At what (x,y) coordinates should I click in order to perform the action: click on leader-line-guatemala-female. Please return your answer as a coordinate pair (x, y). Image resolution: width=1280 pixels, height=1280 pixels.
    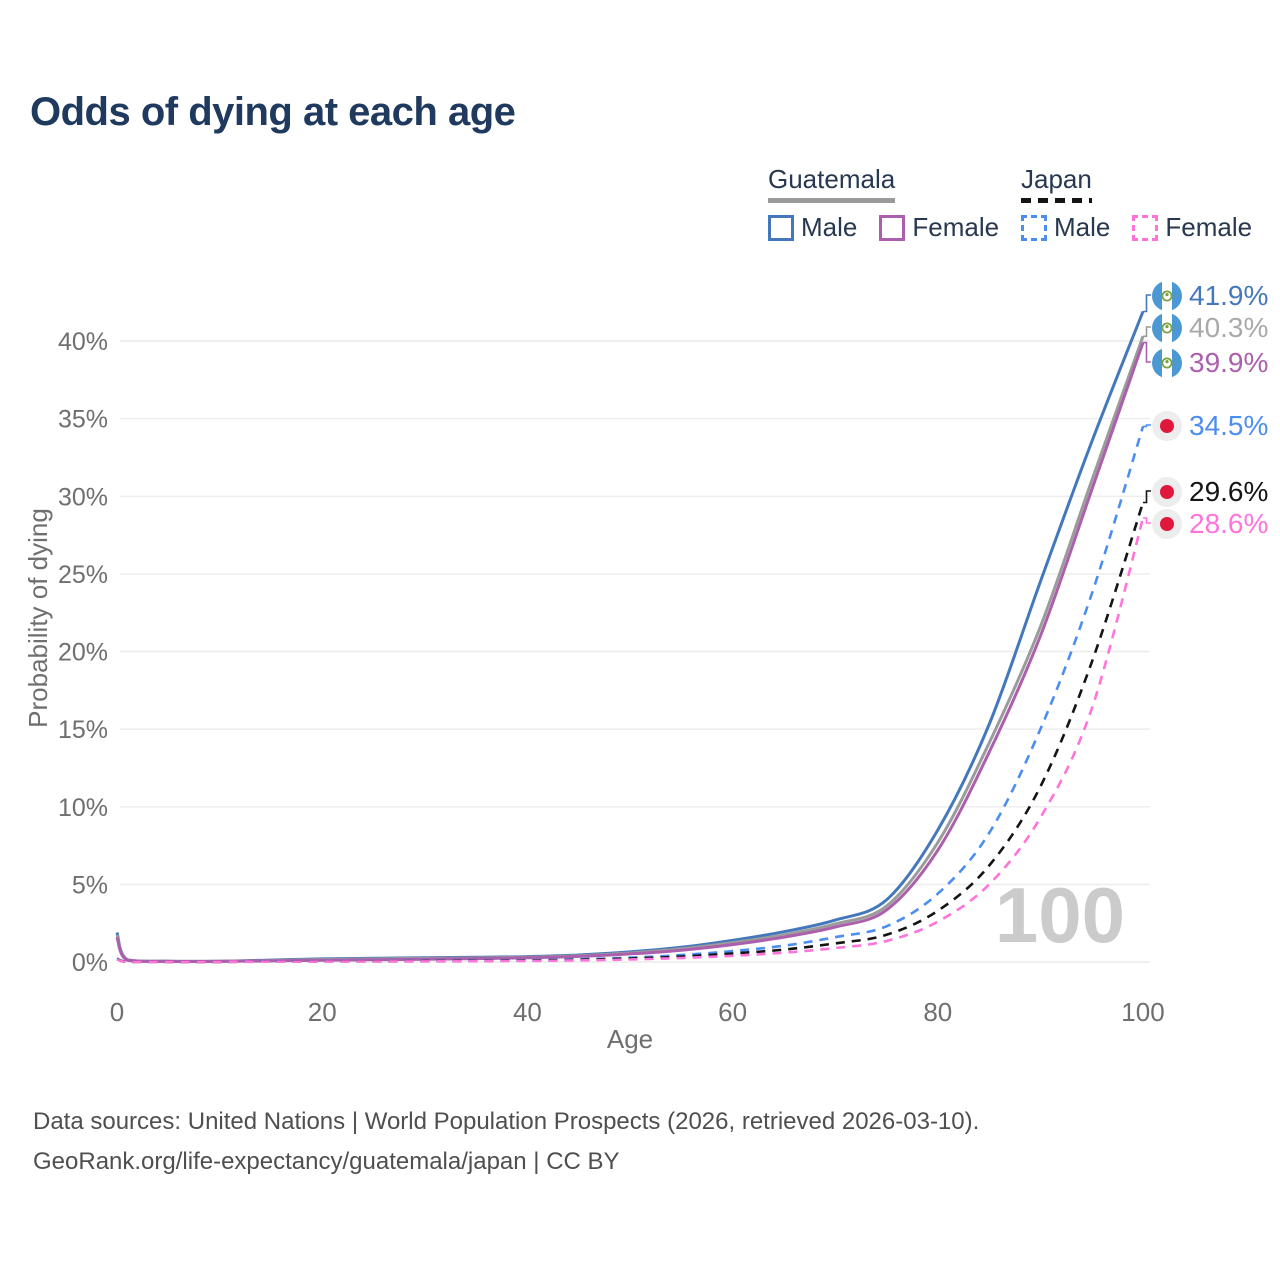
    Looking at the image, I should click on (1147, 352).